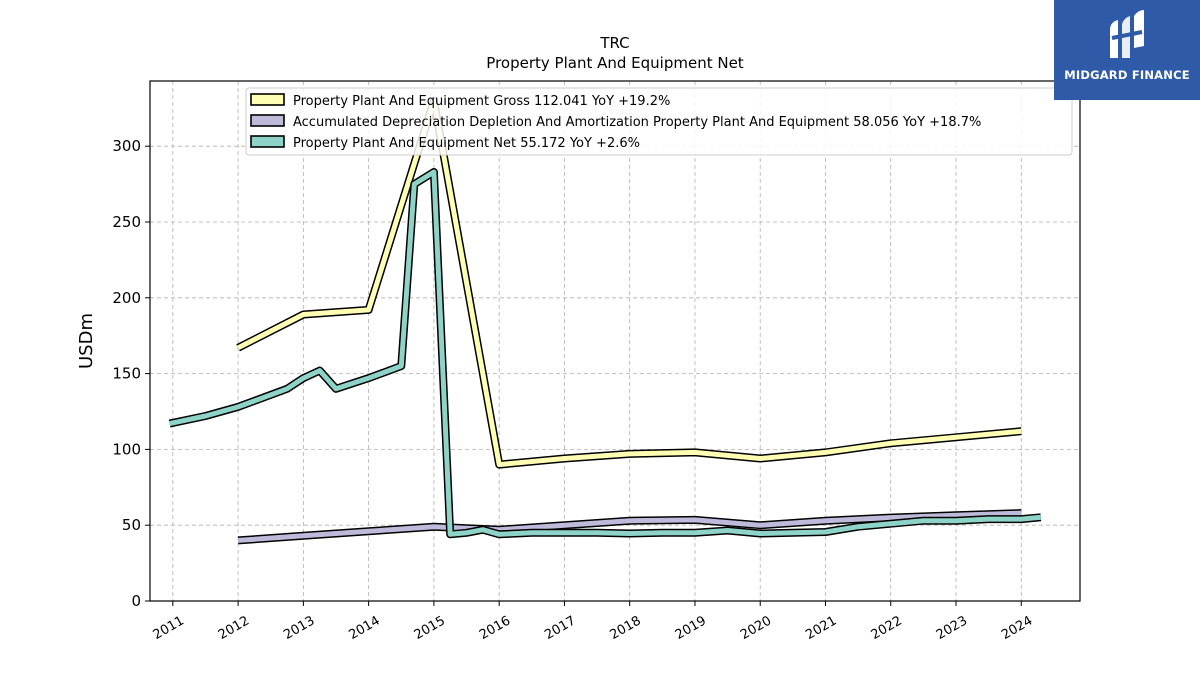  I want to click on legend-box, so click(659, 121).